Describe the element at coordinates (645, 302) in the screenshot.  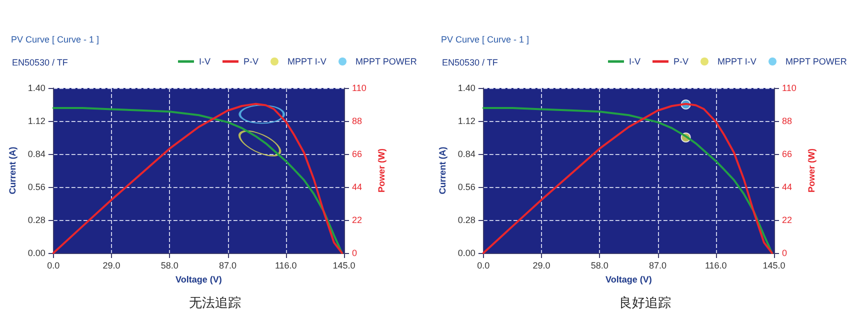
I see `text: 良好追踪` at that location.